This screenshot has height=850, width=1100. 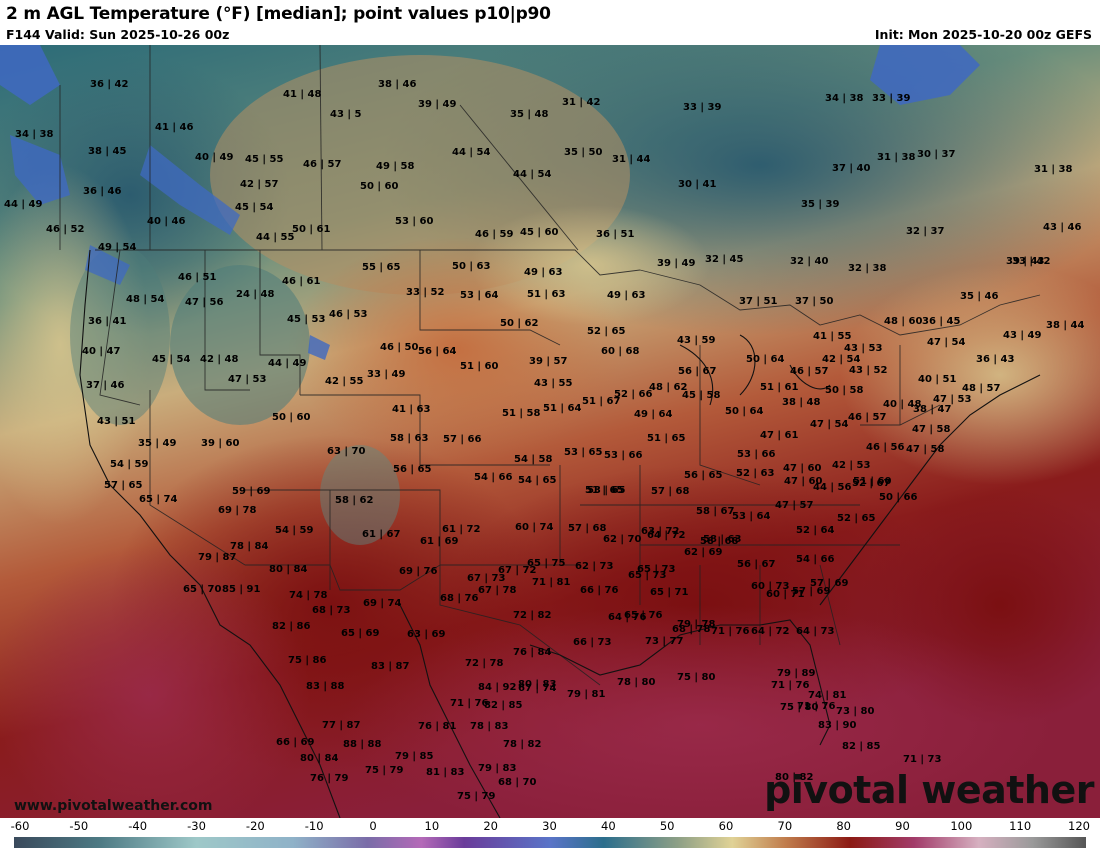 I want to click on colorbar-tick: 50, so click(x=667, y=826).